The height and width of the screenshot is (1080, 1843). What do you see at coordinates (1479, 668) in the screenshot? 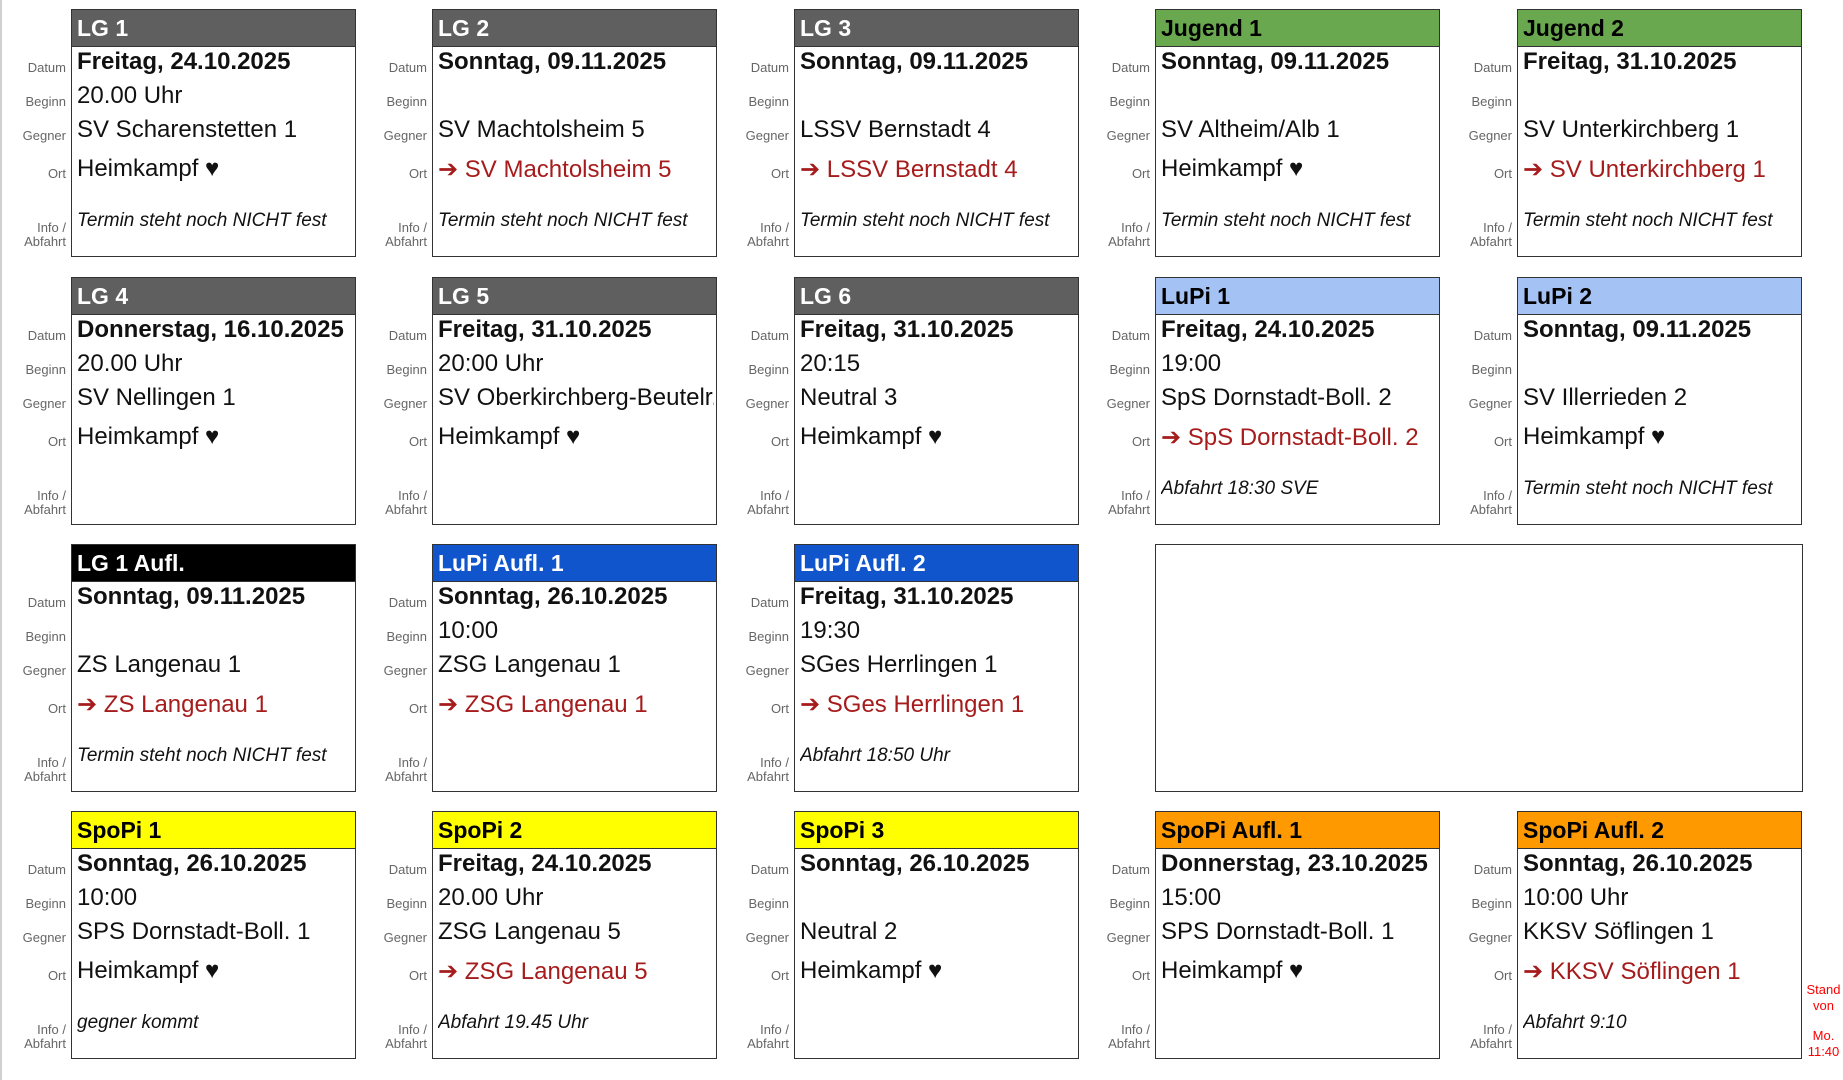
I see `empty-card` at bounding box center [1479, 668].